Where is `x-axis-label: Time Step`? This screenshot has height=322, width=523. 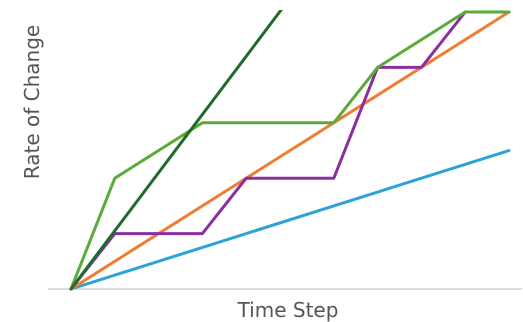
x-axis-label: Time Step is located at coordinates (288, 310).